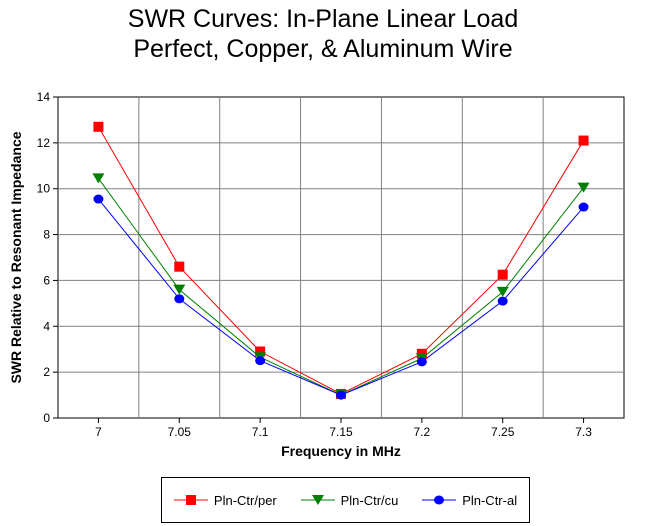  What do you see at coordinates (46, 372) in the screenshot?
I see `y-tick-label: 2` at bounding box center [46, 372].